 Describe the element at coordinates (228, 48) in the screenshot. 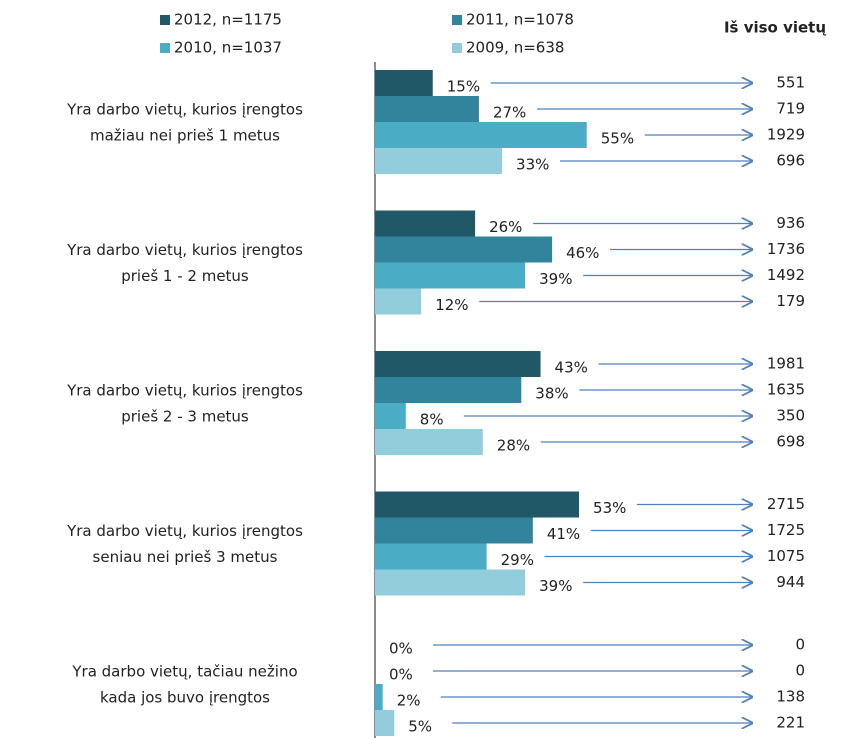

I see `legend-label: 2010, n=1037` at that location.